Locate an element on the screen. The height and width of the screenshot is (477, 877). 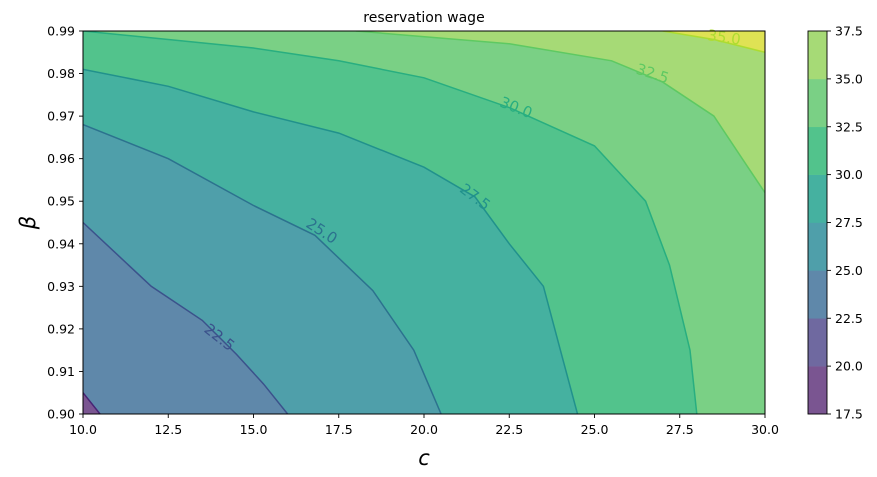
colorbar-tick-label: 35.0 is located at coordinates (849, 78).